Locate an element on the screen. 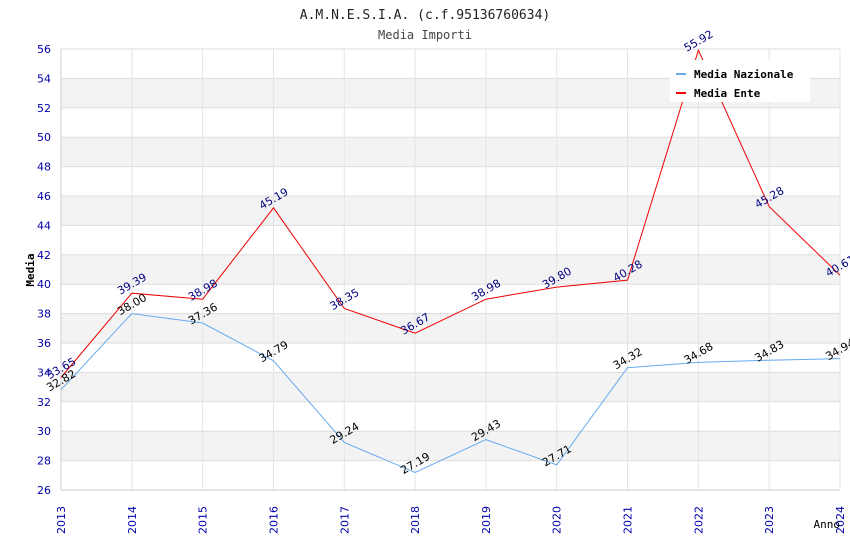  y-tick-label: 48 is located at coordinates (44, 167).